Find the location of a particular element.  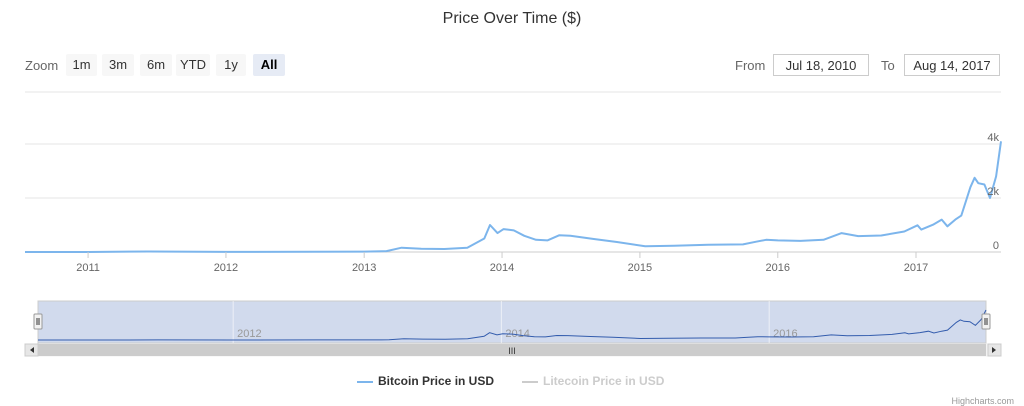

navigator: 2012 2014 2016 III is located at coordinates (513, 328).